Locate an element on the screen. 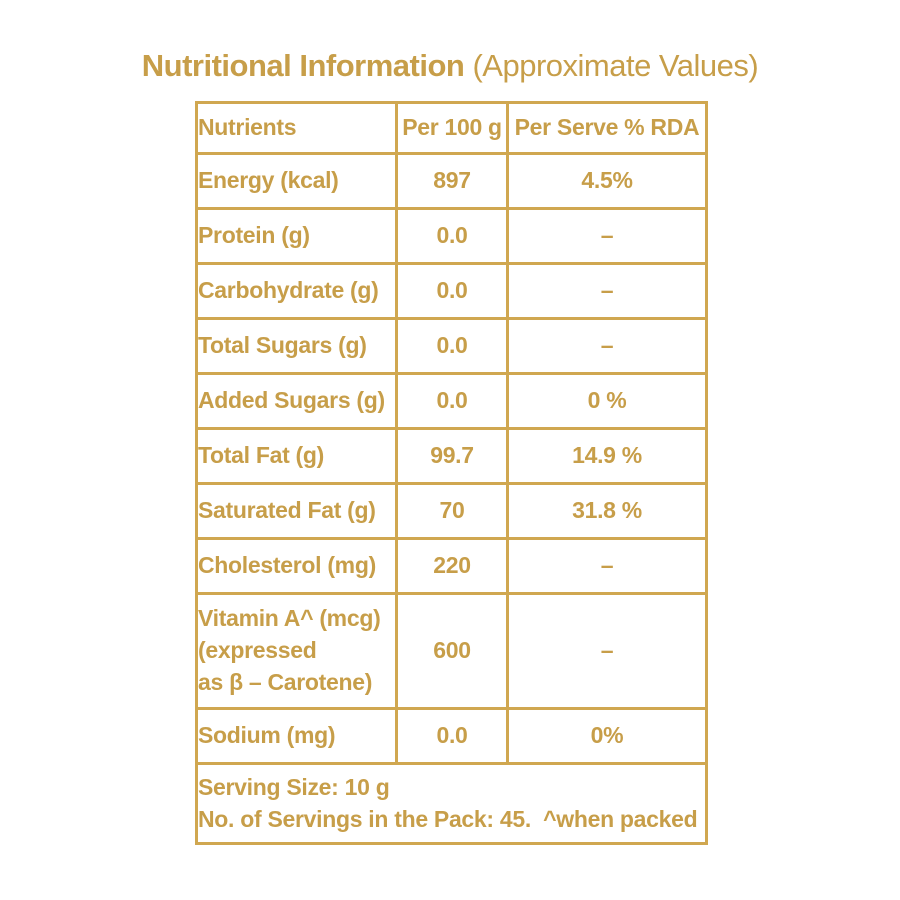 Image resolution: width=900 pixels, height=900 pixels. header-nutrients: Nutrients is located at coordinates (296, 128).